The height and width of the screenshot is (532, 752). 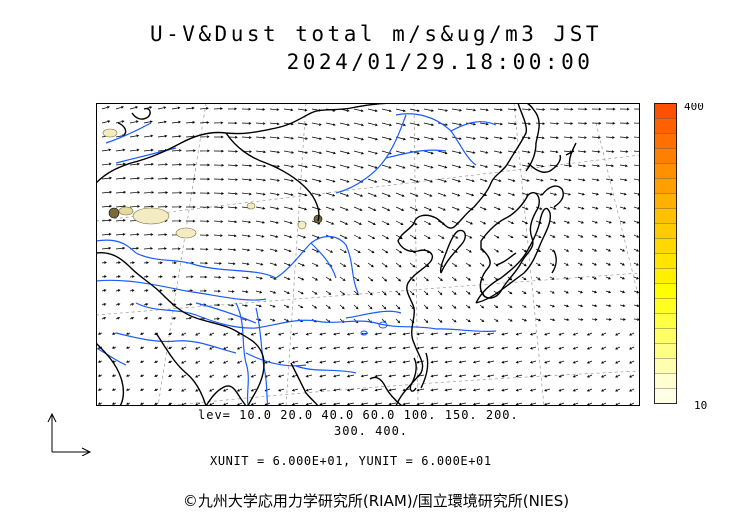 What do you see at coordinates (694, 108) in the screenshot?
I see `colorbar-max-label: 400` at bounding box center [694, 108].